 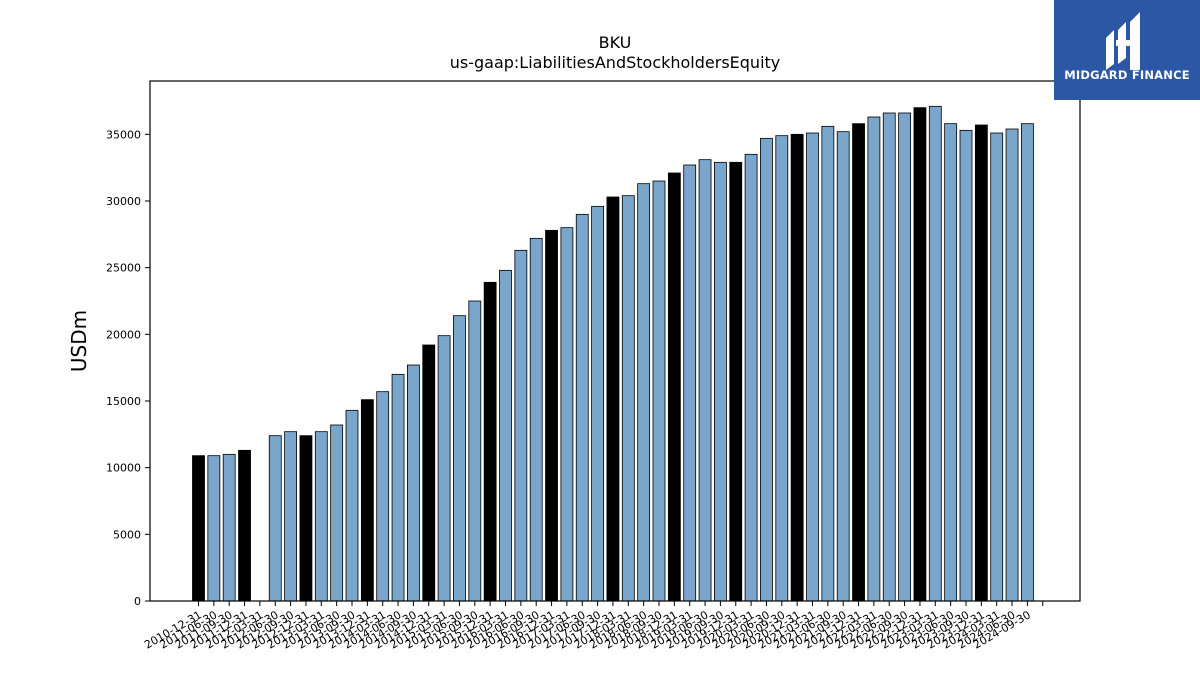 What do you see at coordinates (615, 42) in the screenshot?
I see `chart-title: BKU` at bounding box center [615, 42].